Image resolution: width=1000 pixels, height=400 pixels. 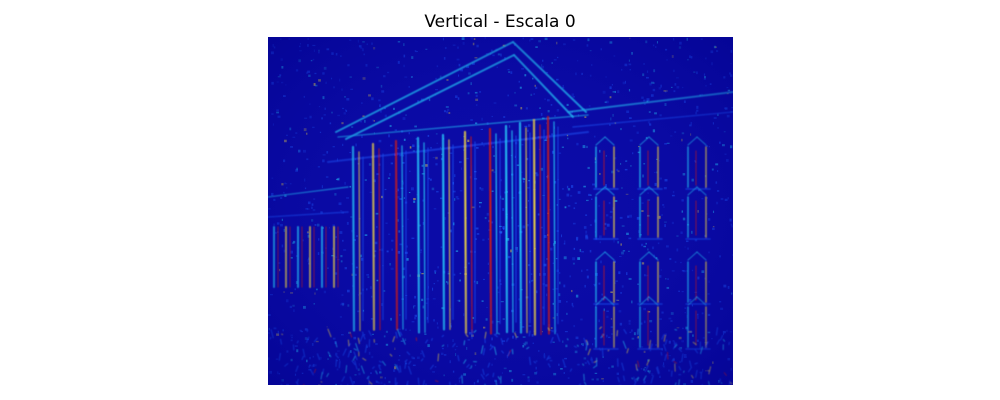 What do you see at coordinates (500, 22) in the screenshot?
I see `figure-title: Vertical - Escala 0` at bounding box center [500, 22].